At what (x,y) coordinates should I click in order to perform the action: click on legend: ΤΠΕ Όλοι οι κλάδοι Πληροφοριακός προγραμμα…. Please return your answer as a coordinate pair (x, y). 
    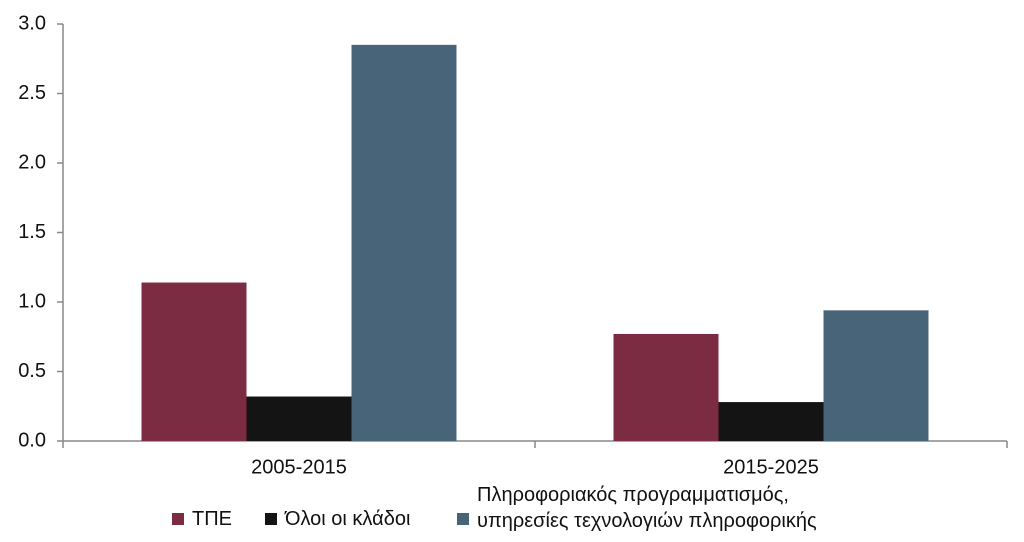
    Looking at the image, I should click on (512, 513).